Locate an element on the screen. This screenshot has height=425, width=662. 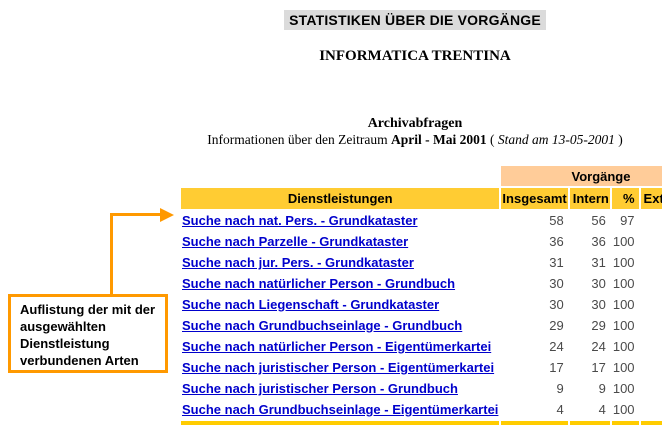
intern-value: 24 is located at coordinates (589, 346).